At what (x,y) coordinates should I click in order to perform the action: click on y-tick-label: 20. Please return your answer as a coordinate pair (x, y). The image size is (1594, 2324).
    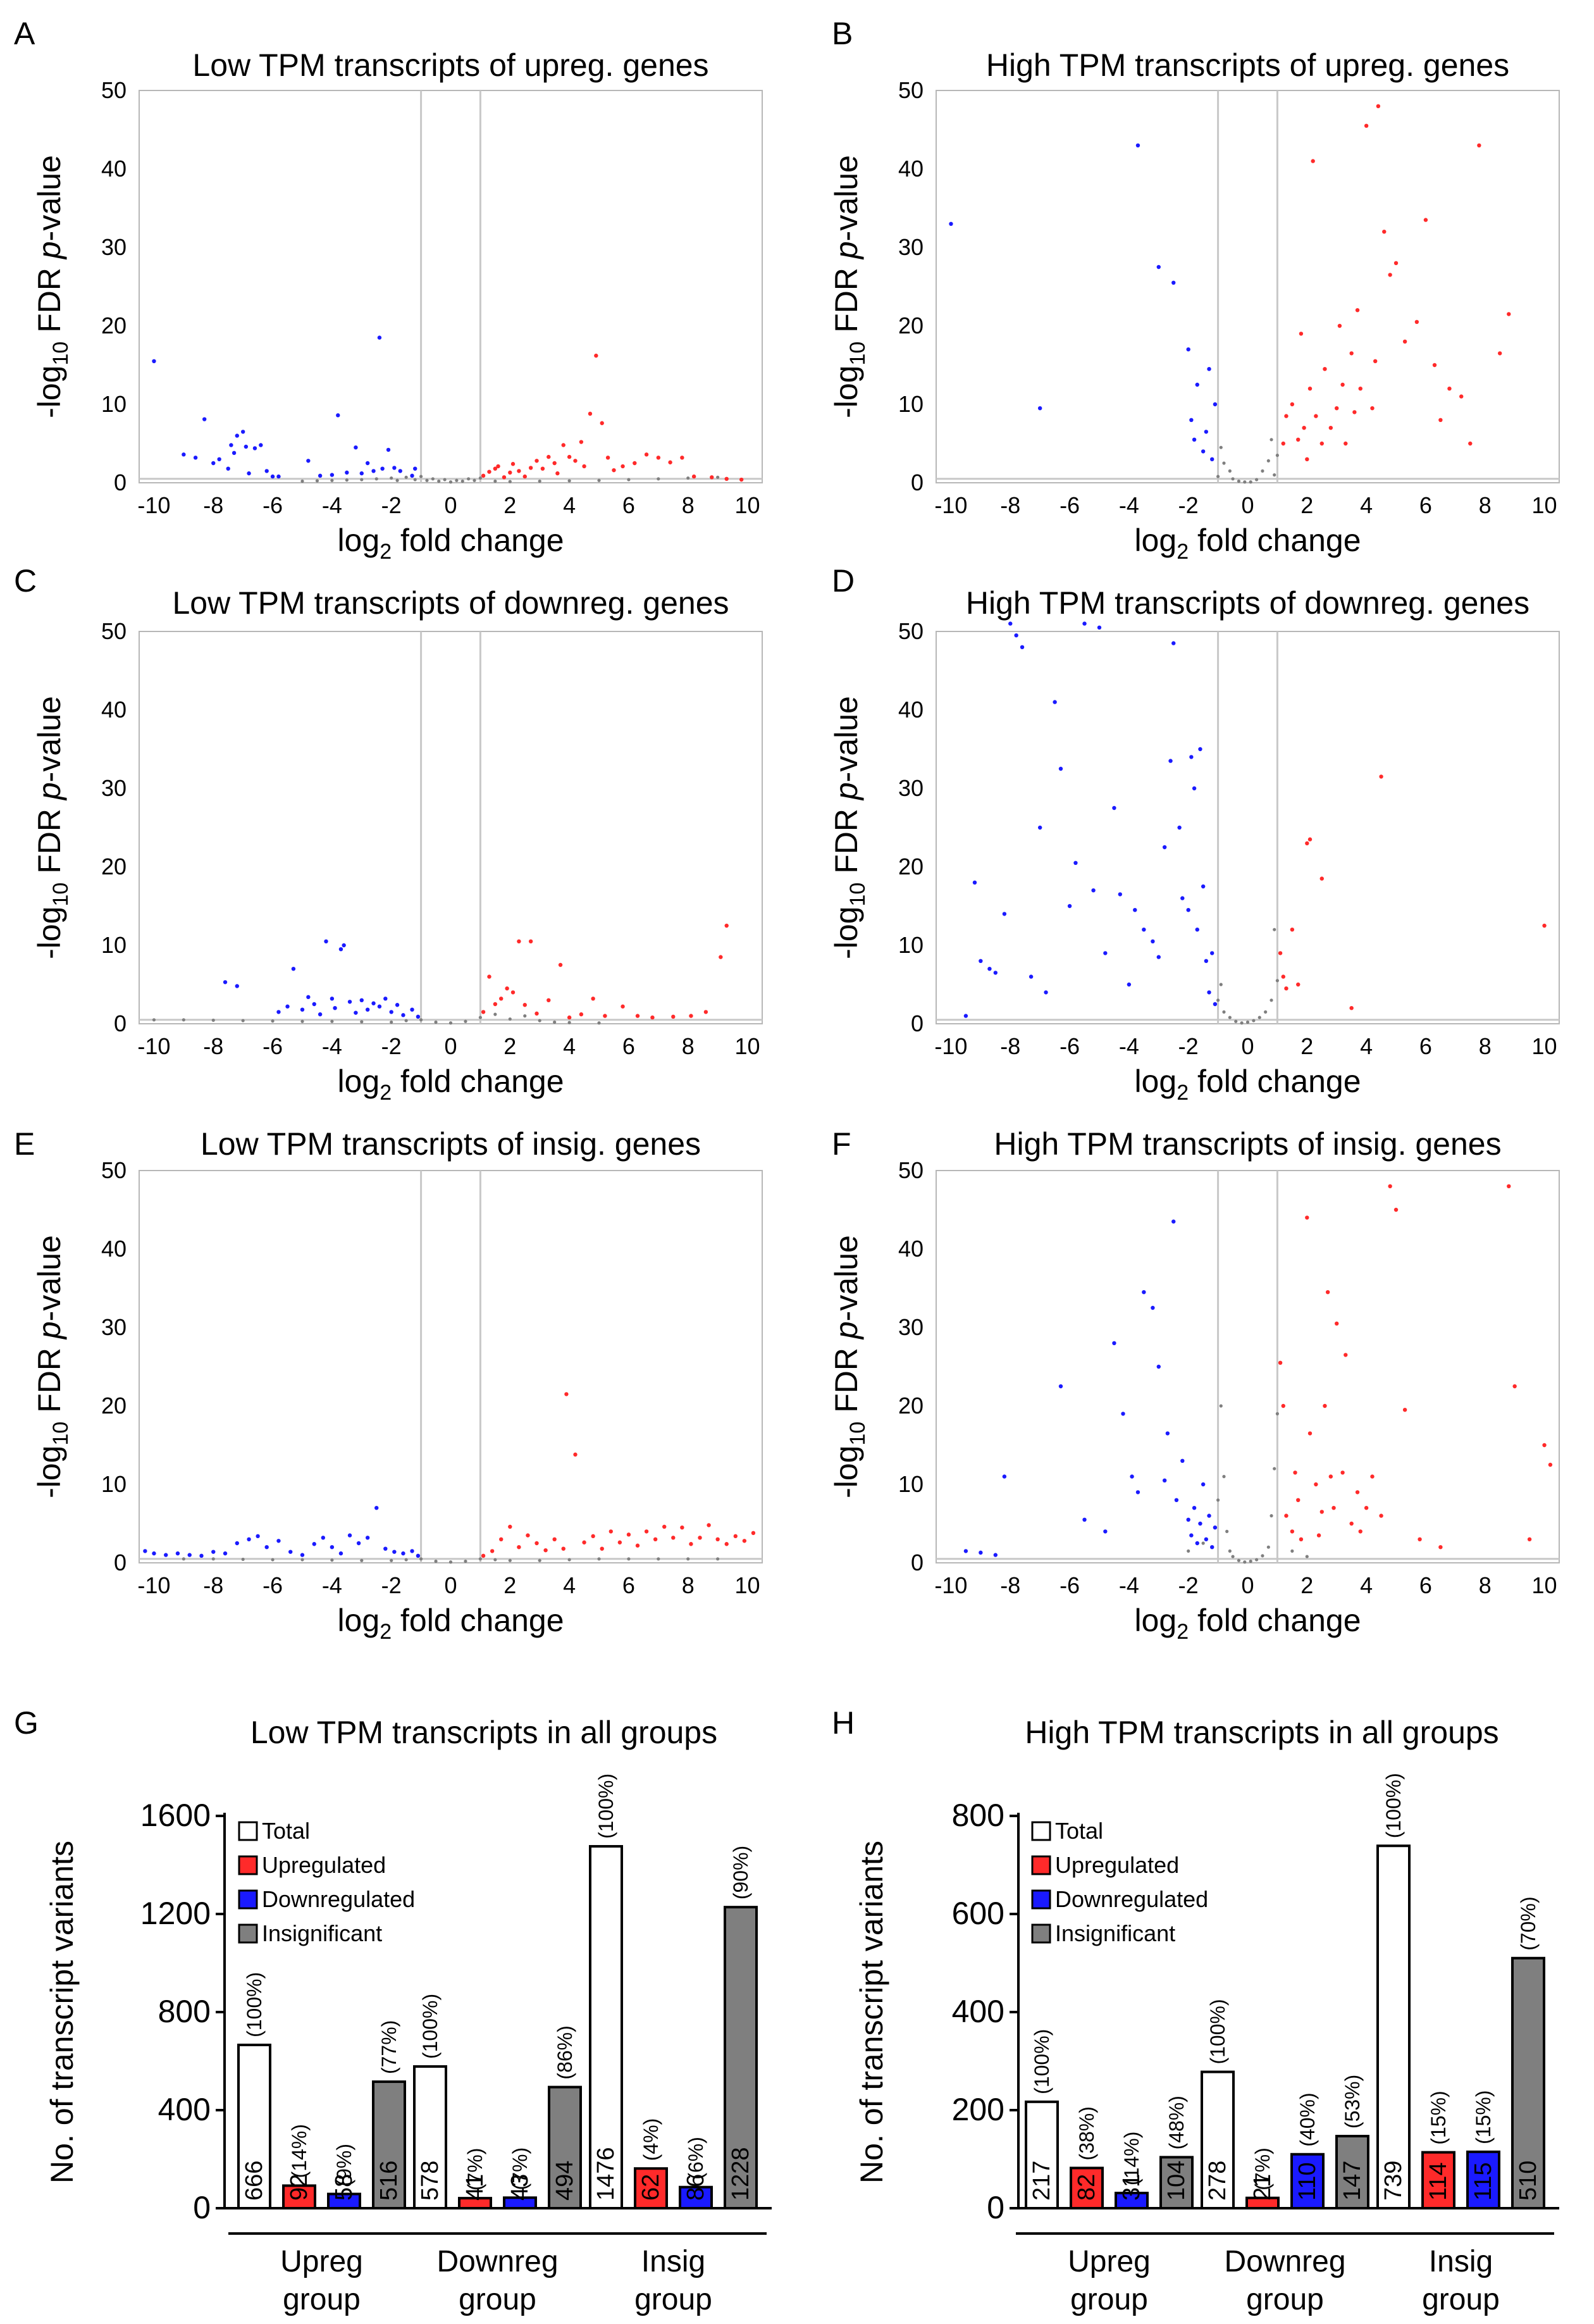
    Looking at the image, I should click on (911, 326).